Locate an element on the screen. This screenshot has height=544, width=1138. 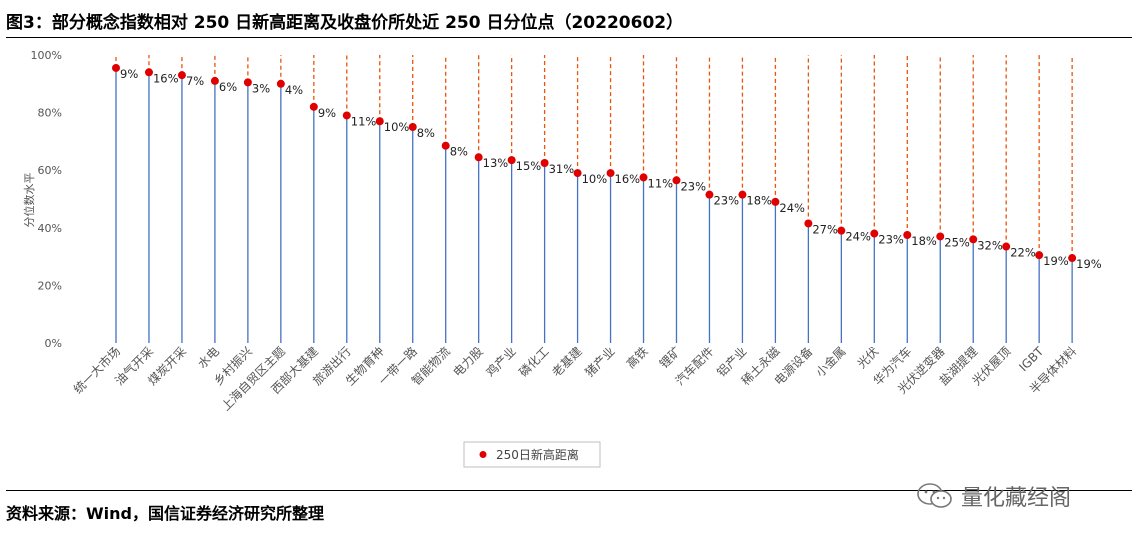
category-label: 老基建 is located at coordinates (566, 361).